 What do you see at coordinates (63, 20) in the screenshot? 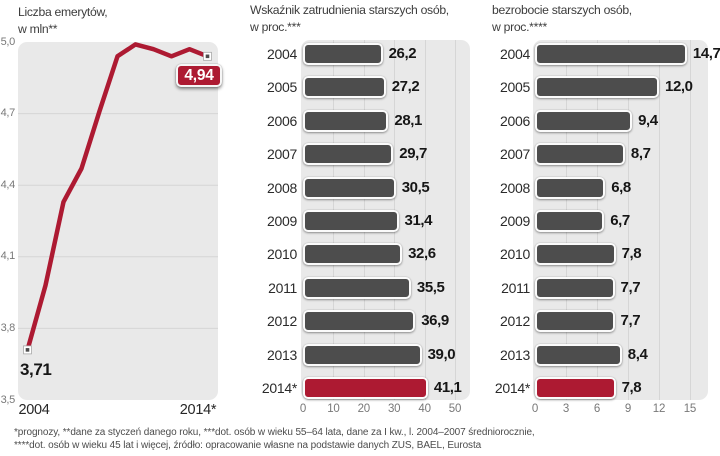
I see `chart-title-pensioners: Liczba emerytów, w mln**` at bounding box center [63, 20].